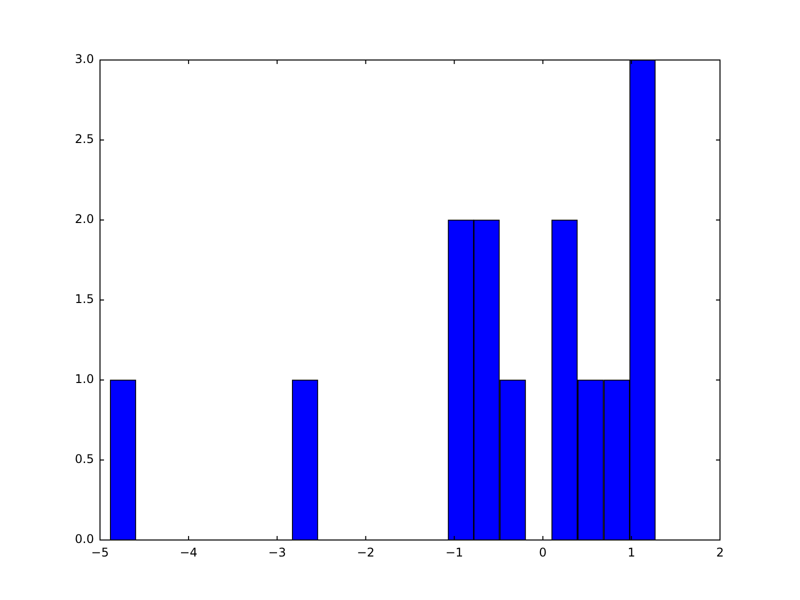 Image resolution: width=800 pixels, height=600 pixels. Describe the element at coordinates (720, 552) in the screenshot. I see `x-tick-label: 2` at that location.